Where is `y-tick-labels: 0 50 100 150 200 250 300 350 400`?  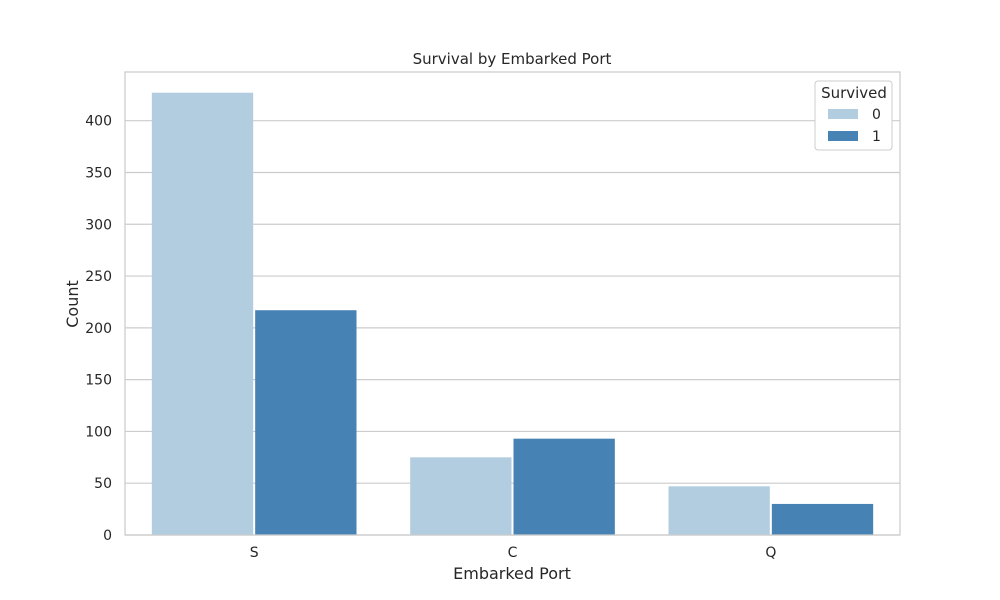
y-tick-labels: 0 50 100 150 200 250 300 350 400 is located at coordinates (98, 329).